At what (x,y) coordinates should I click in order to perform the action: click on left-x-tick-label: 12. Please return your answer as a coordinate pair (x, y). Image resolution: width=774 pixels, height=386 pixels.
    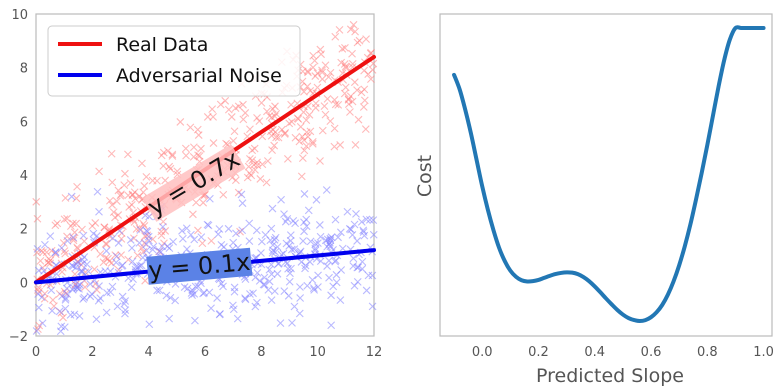
    Looking at the image, I should click on (374, 352).